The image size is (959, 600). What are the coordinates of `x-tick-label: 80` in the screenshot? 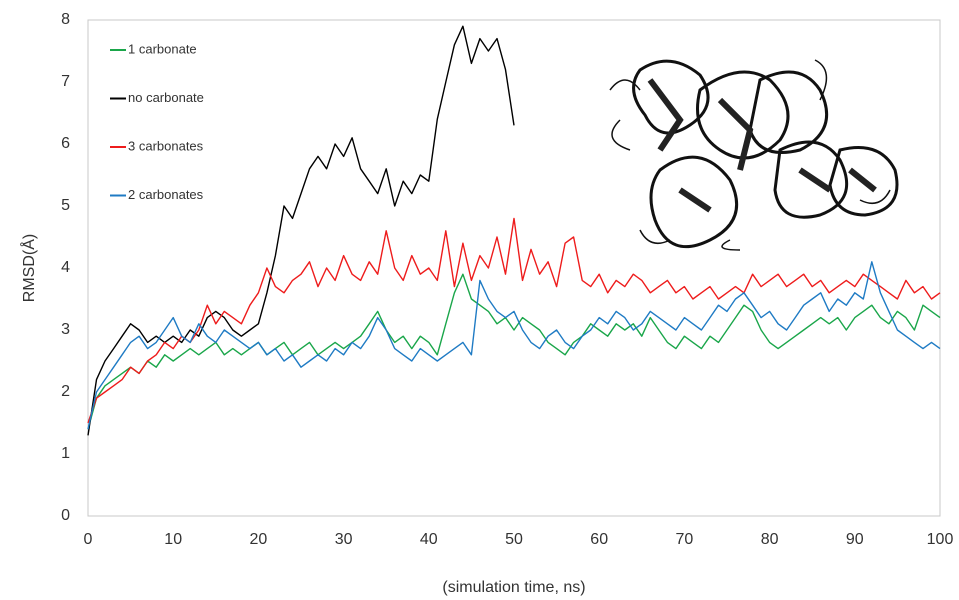 It's located at (770, 539).